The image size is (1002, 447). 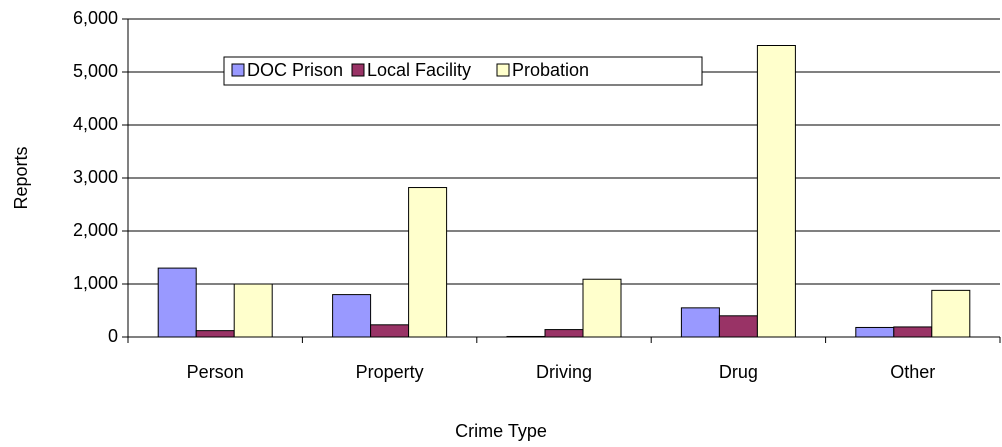 I want to click on x-tick-label: Person, so click(x=215, y=372).